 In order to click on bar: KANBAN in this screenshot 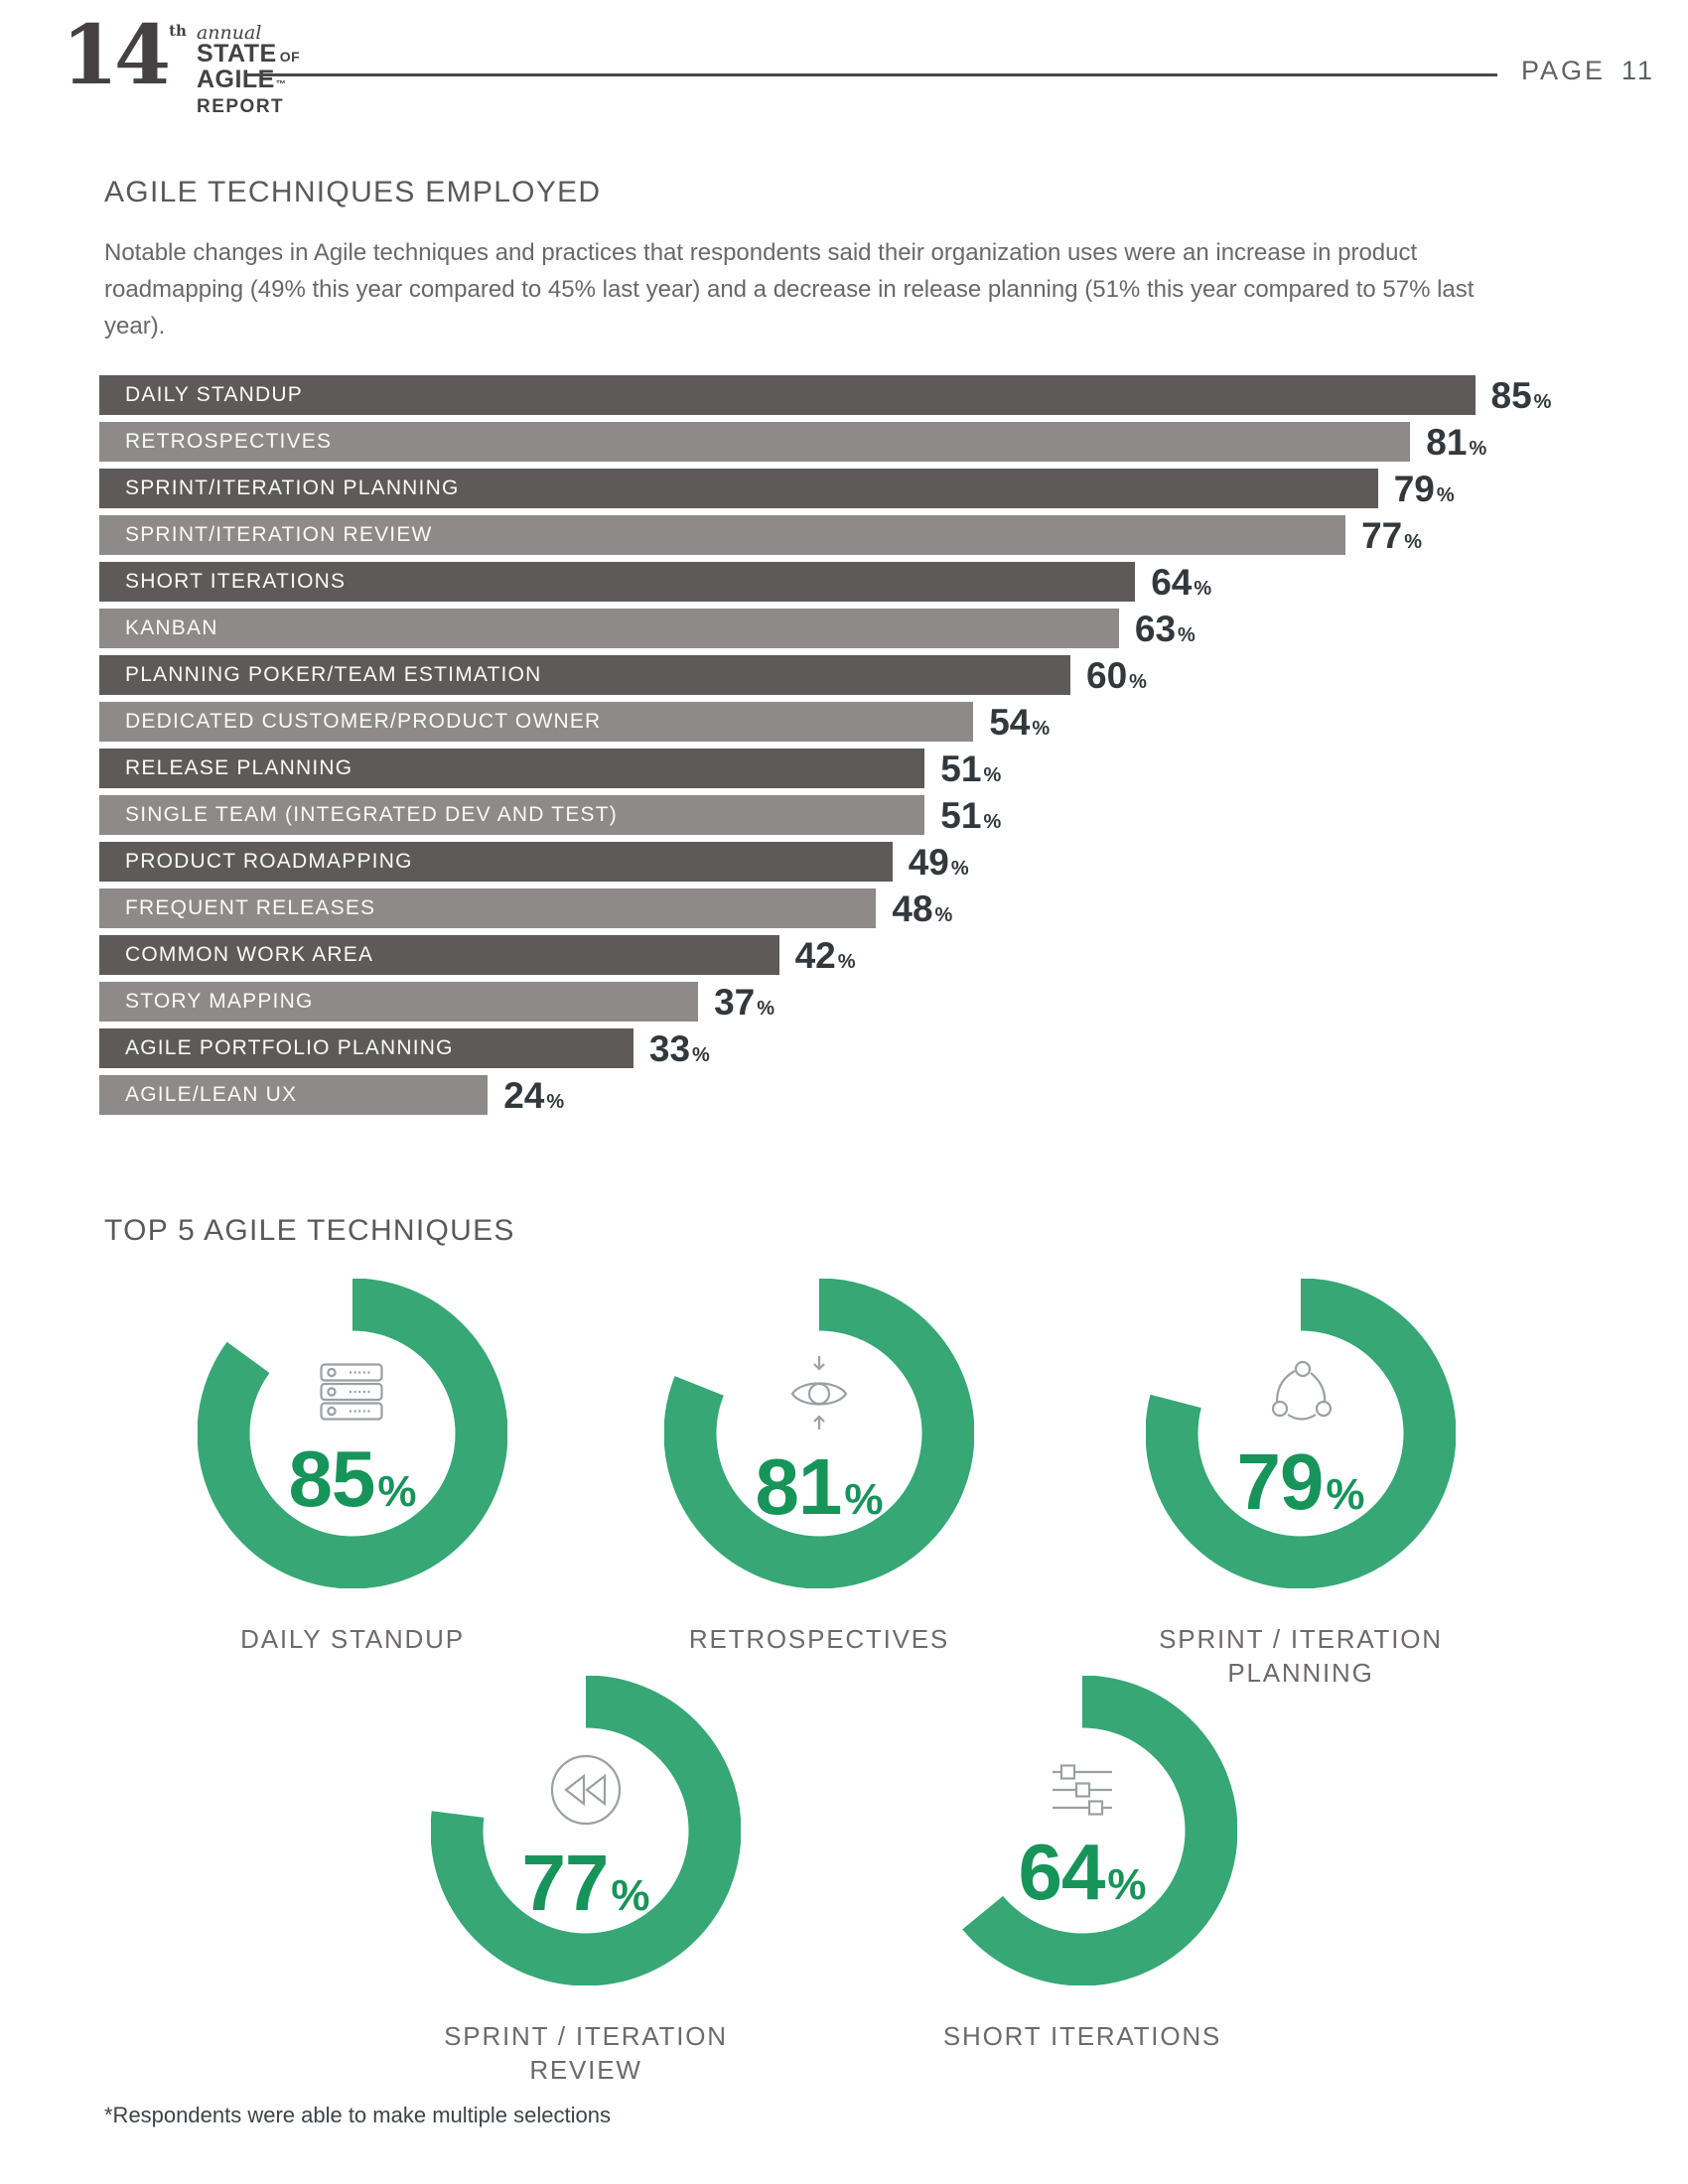, I will do `click(609, 628)`.